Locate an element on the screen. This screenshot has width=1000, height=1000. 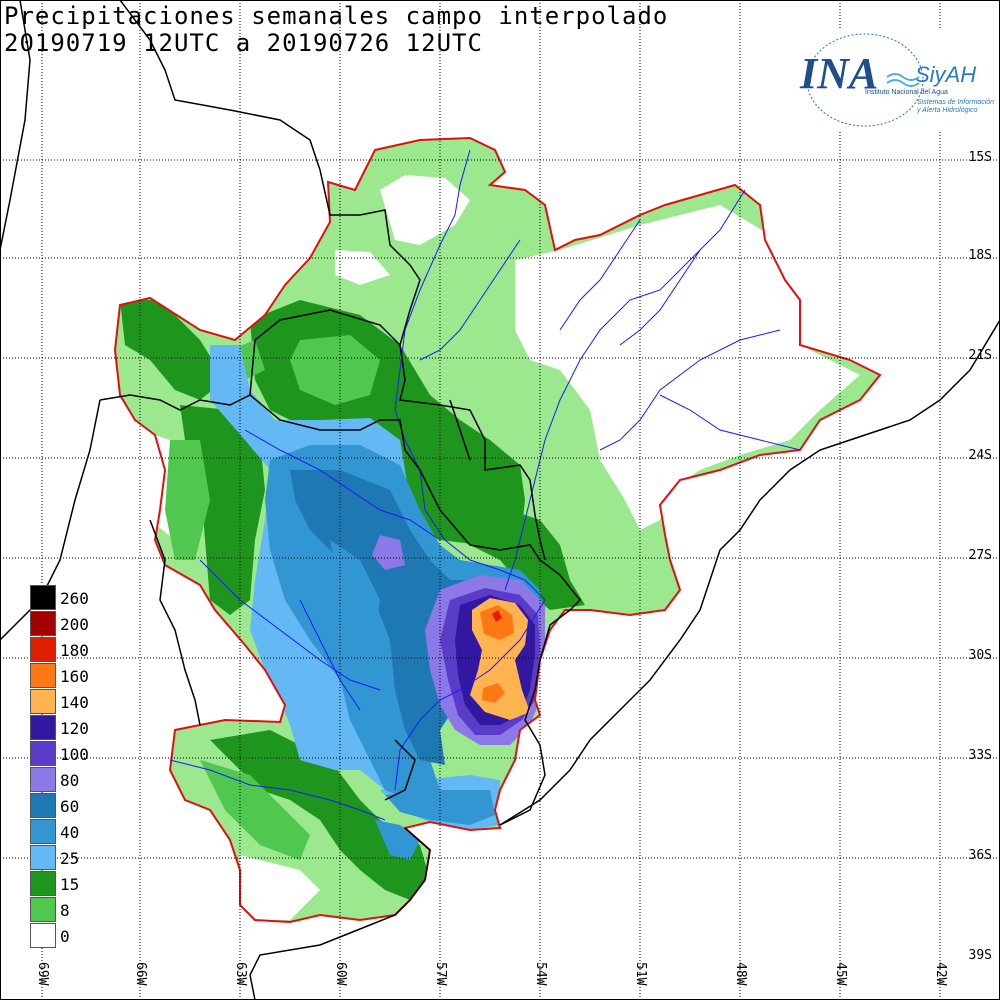
legend-label: 0 is located at coordinates (65, 936).